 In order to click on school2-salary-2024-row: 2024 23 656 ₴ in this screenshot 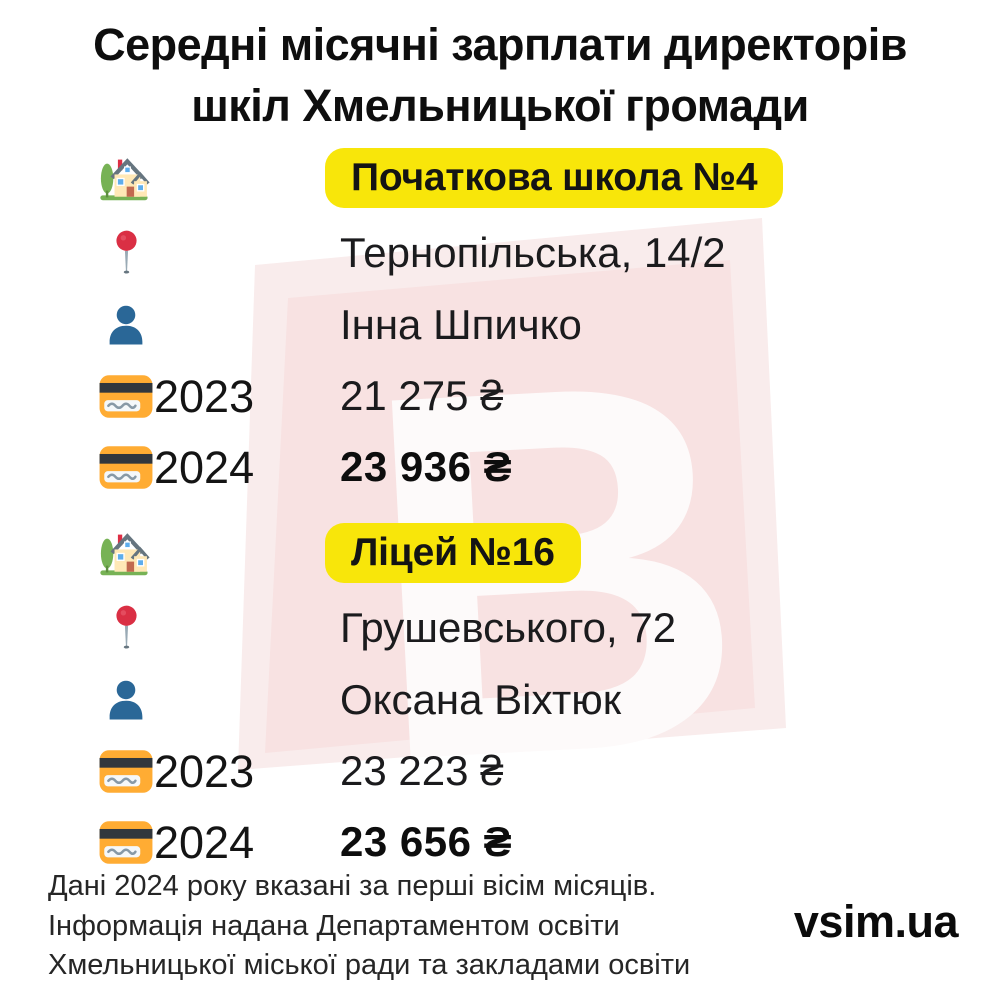, I will do `click(534, 842)`.